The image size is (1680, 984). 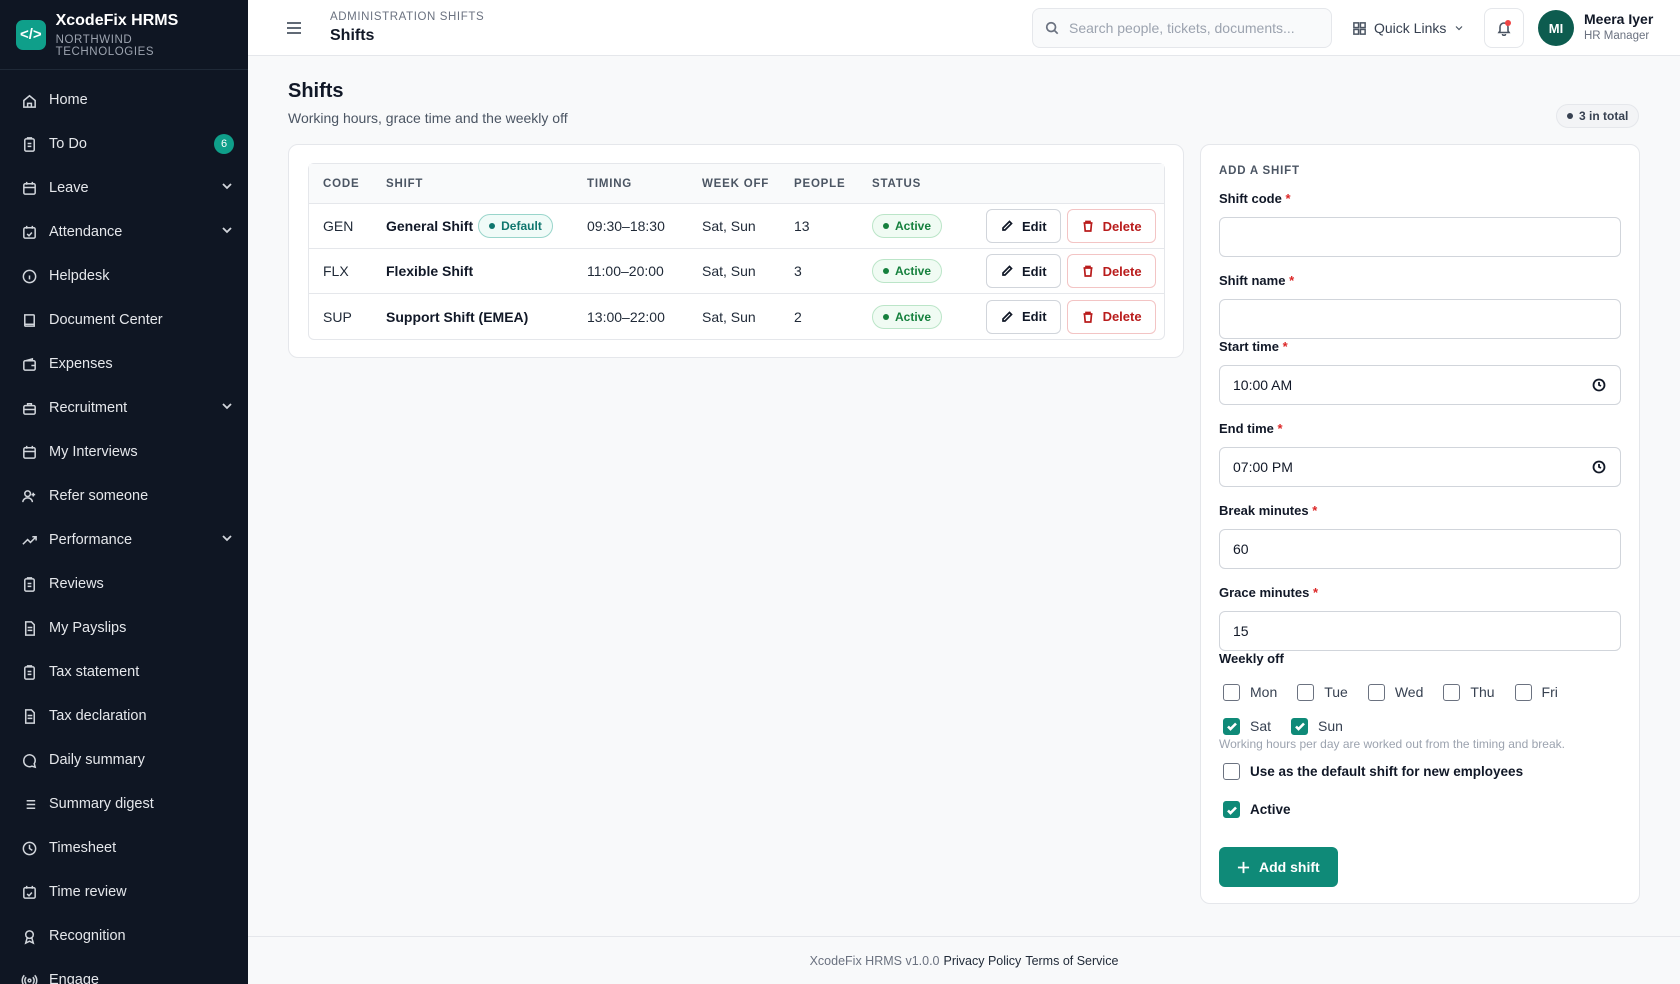 I want to click on end-time-value: 07:00 PM, so click(x=1263, y=467).